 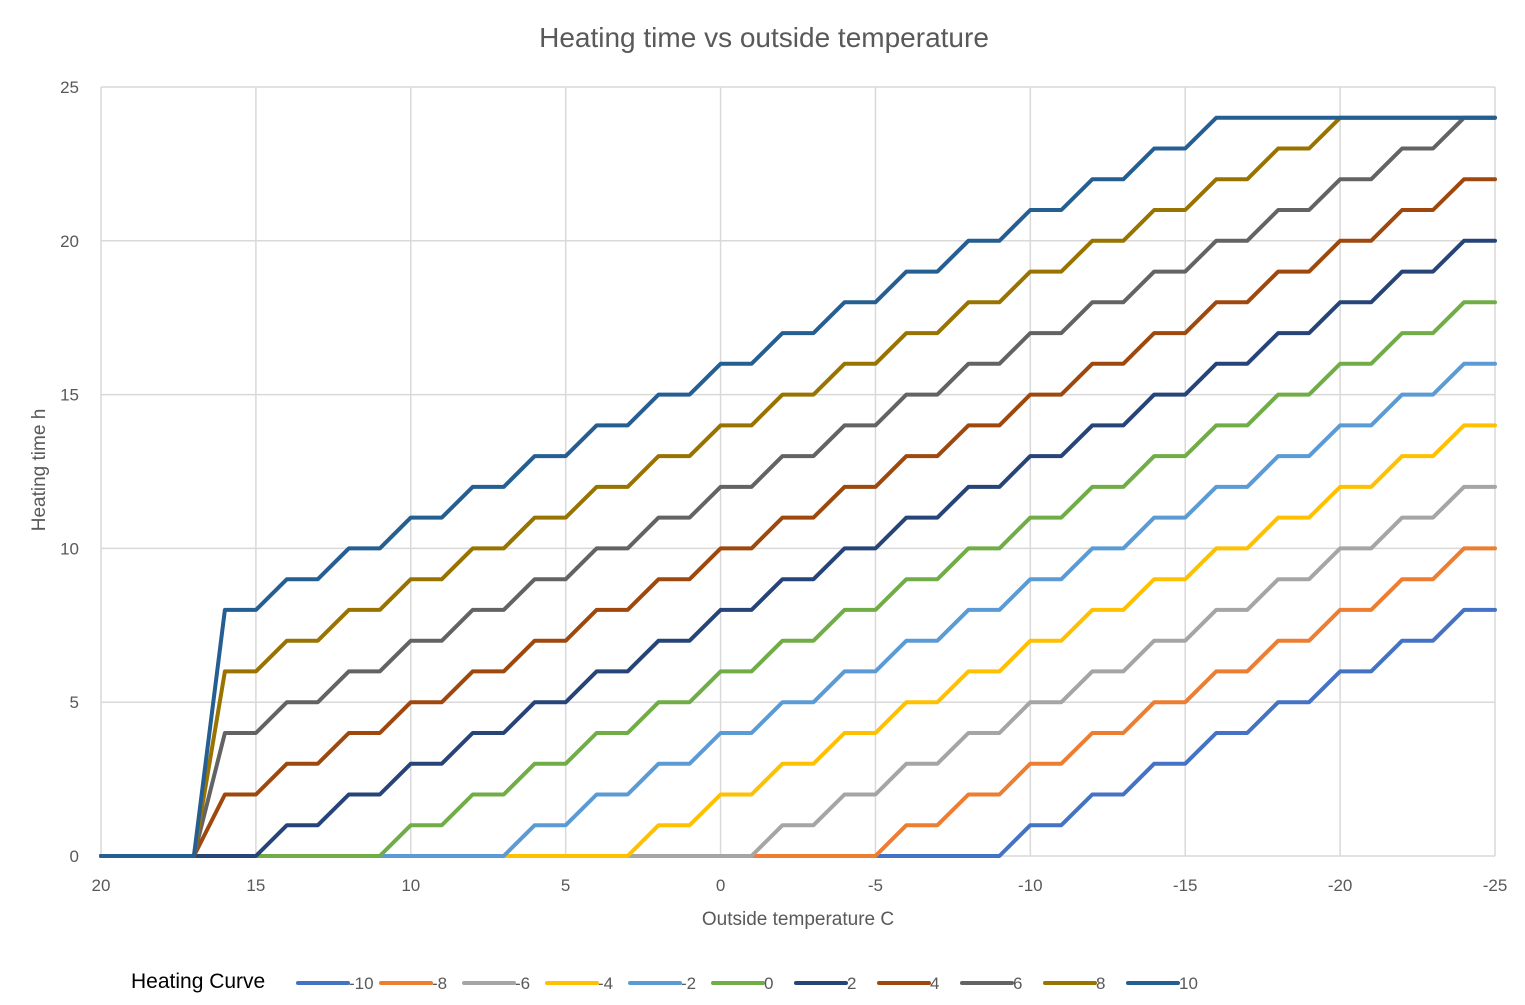 What do you see at coordinates (720, 885) in the screenshot?
I see `x-tick-label: 0` at bounding box center [720, 885].